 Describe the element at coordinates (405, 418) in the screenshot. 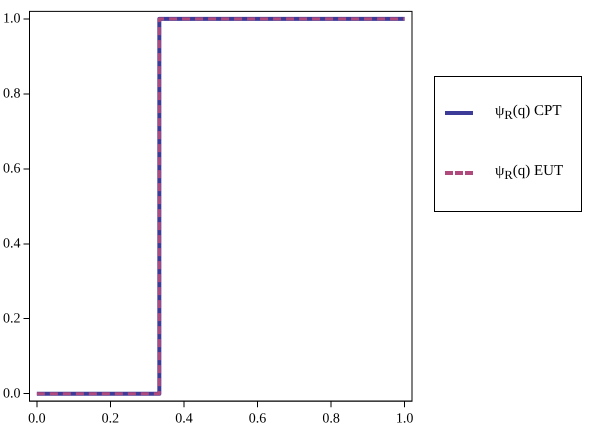

I see `x-tick-label: 1.0` at that location.